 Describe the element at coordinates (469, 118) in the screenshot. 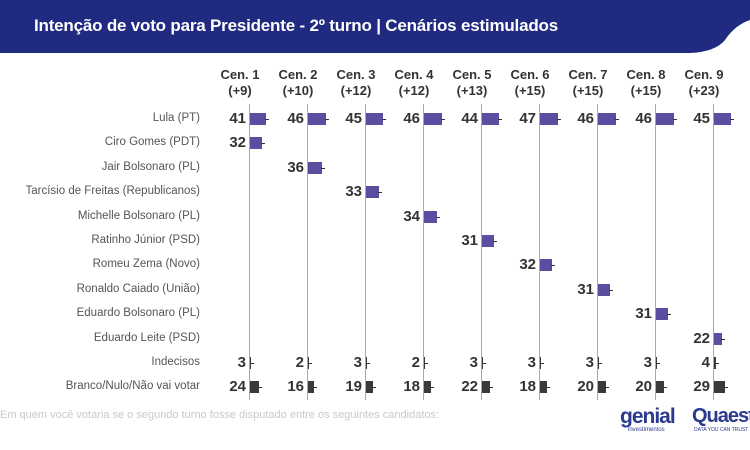

I see `value-label: 44` at that location.